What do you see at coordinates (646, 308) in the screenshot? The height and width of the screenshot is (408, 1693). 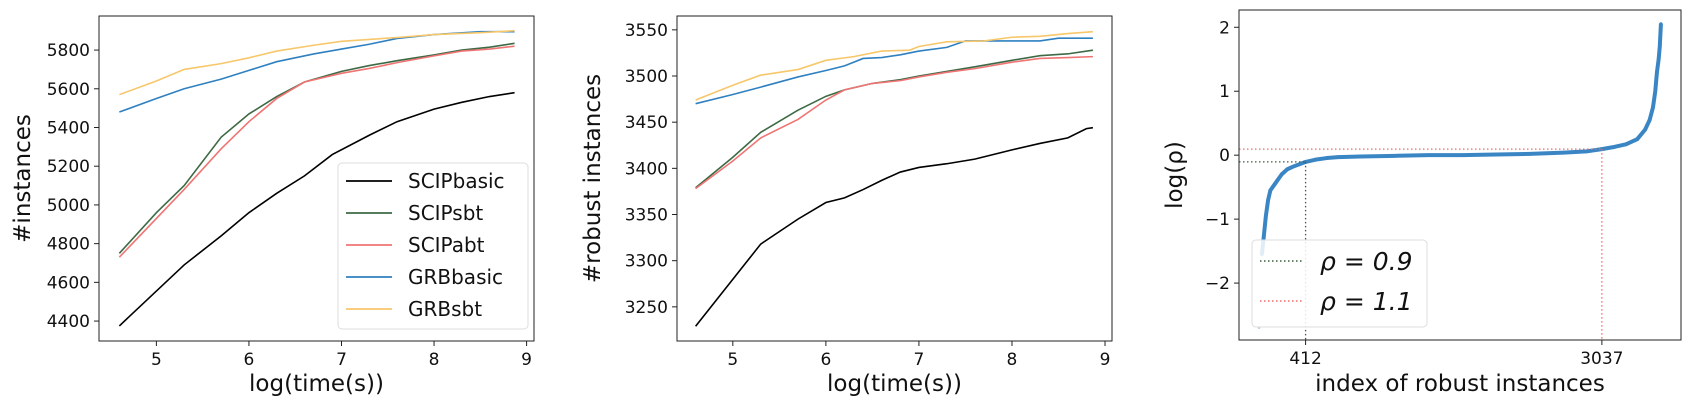 I see `y-tick-label: 3250` at bounding box center [646, 308].